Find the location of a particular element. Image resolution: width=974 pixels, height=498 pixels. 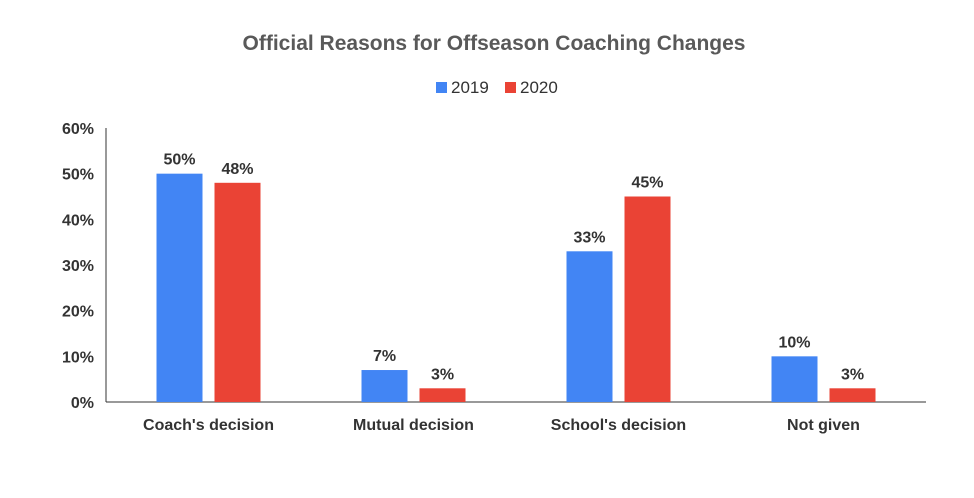

y-tick-label: 50% is located at coordinates (78, 175).